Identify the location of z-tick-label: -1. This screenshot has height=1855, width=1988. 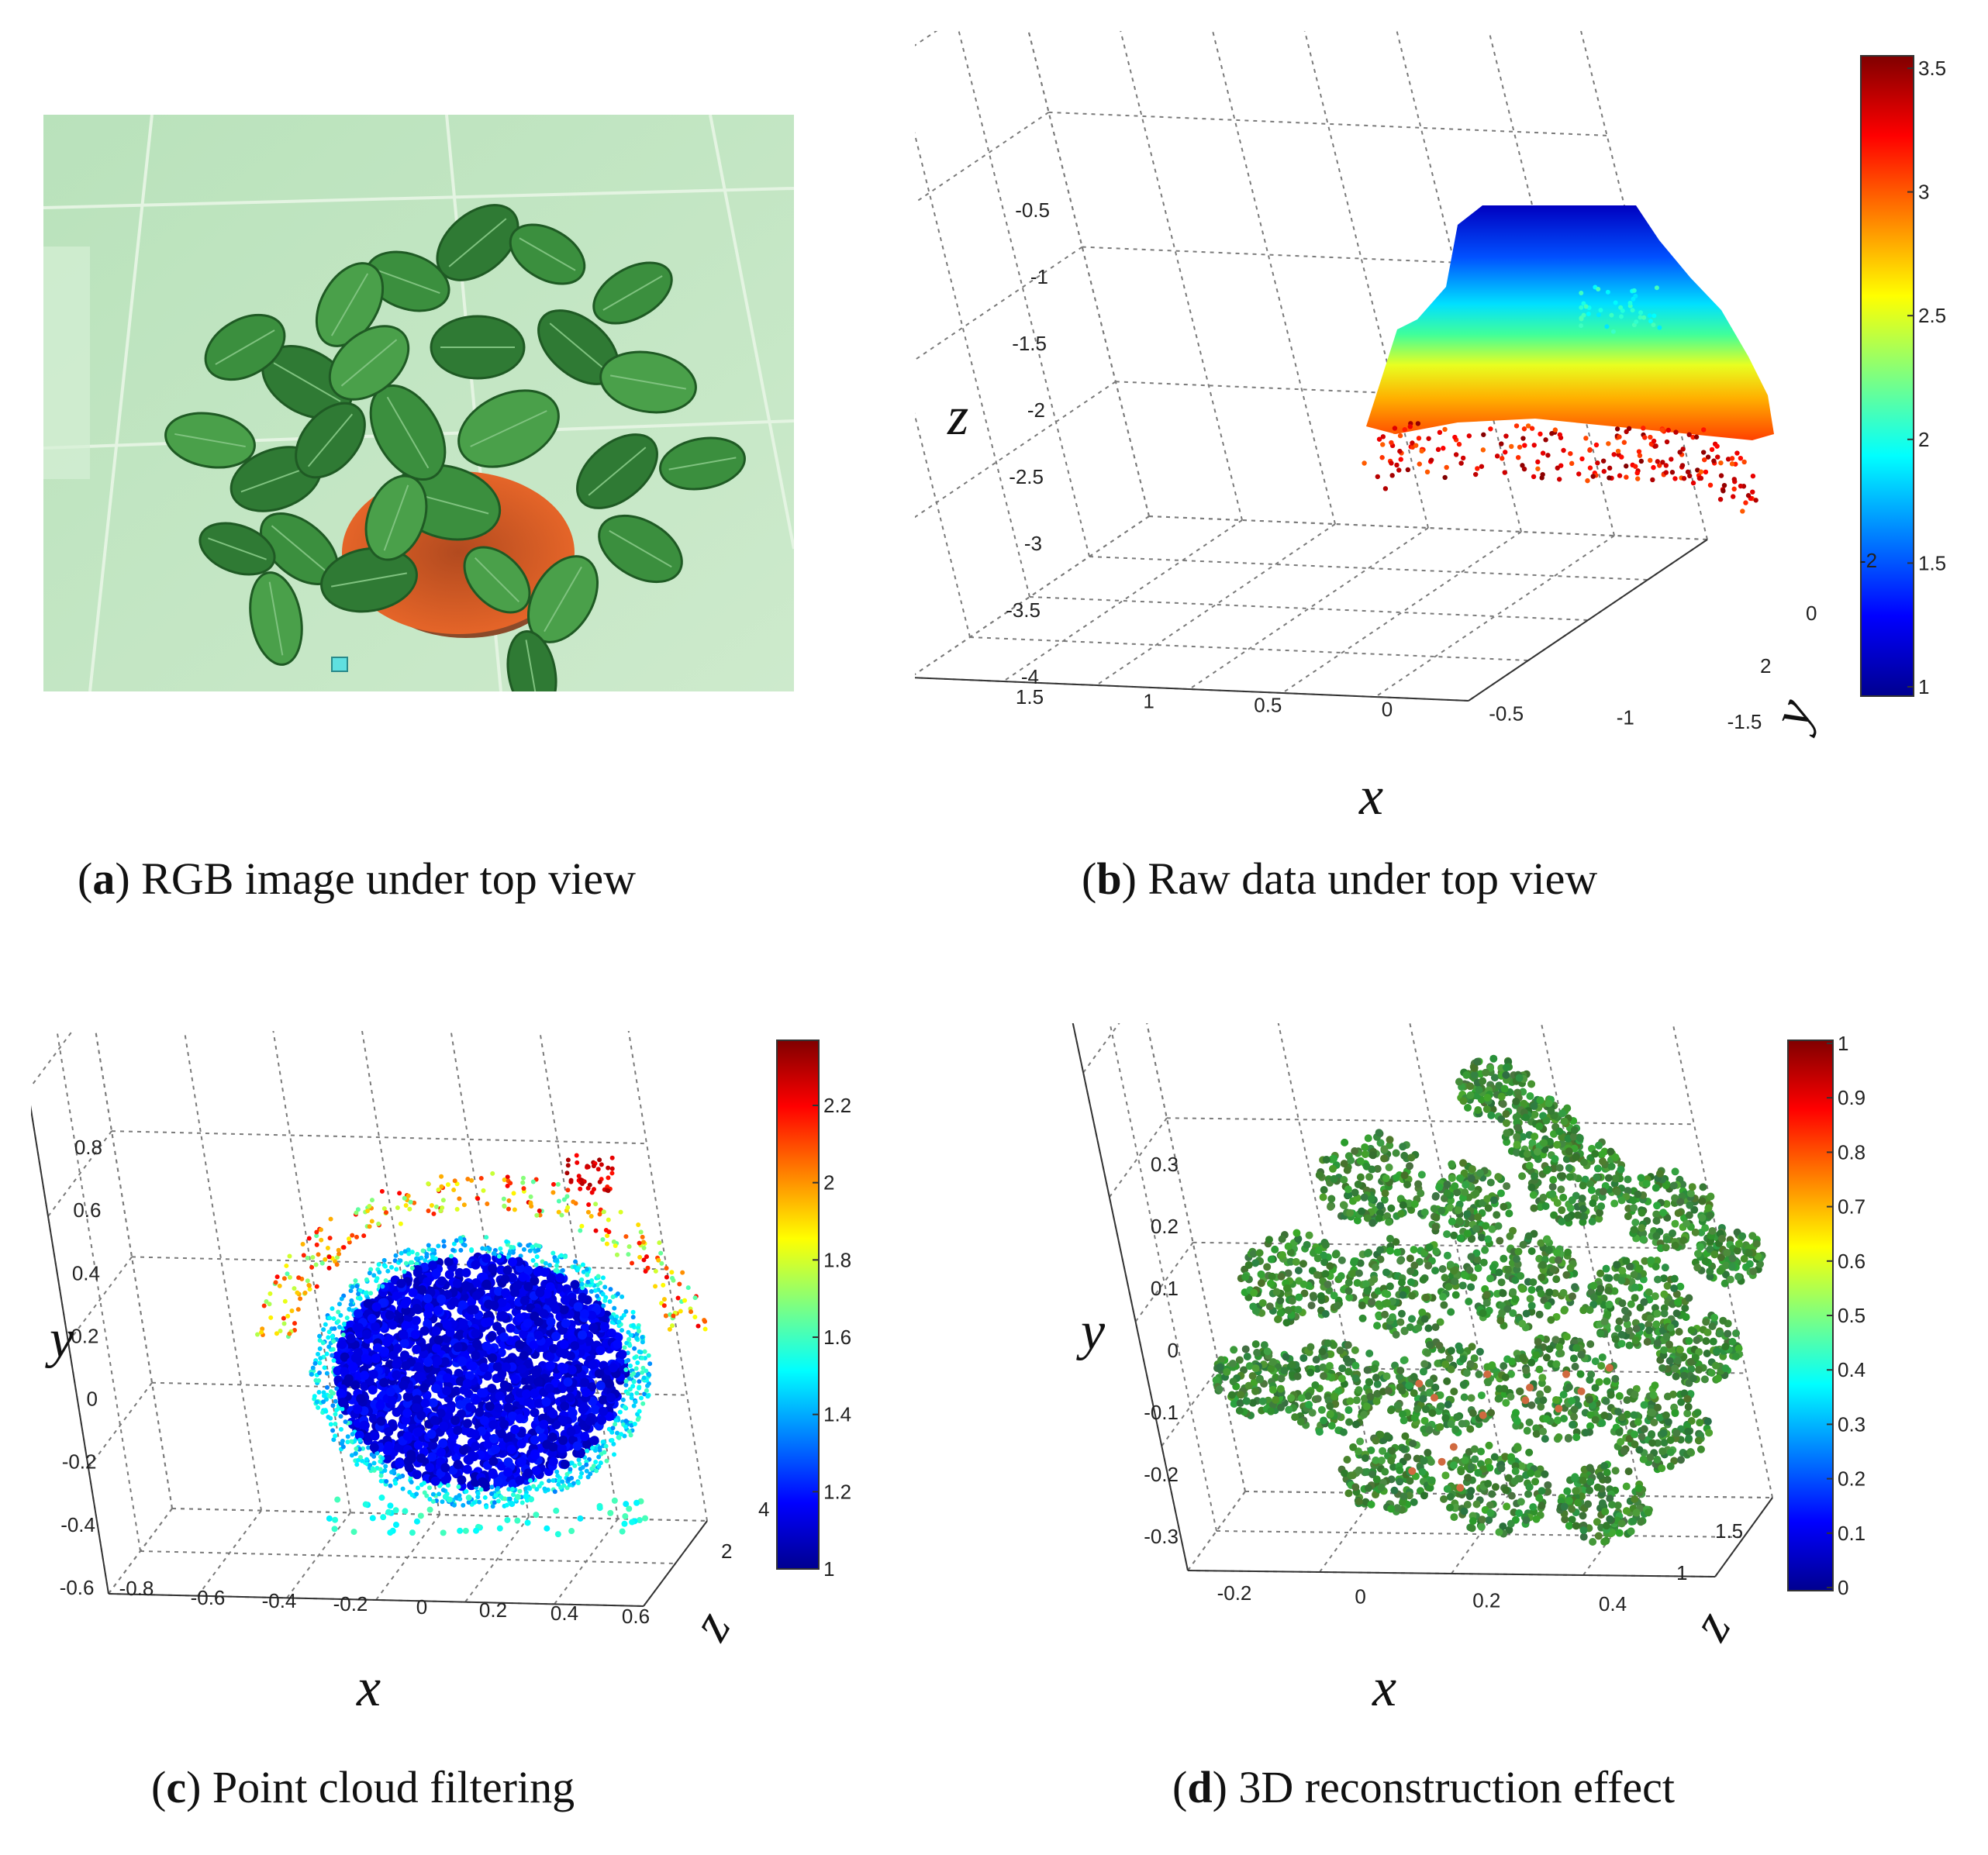
(1039, 276).